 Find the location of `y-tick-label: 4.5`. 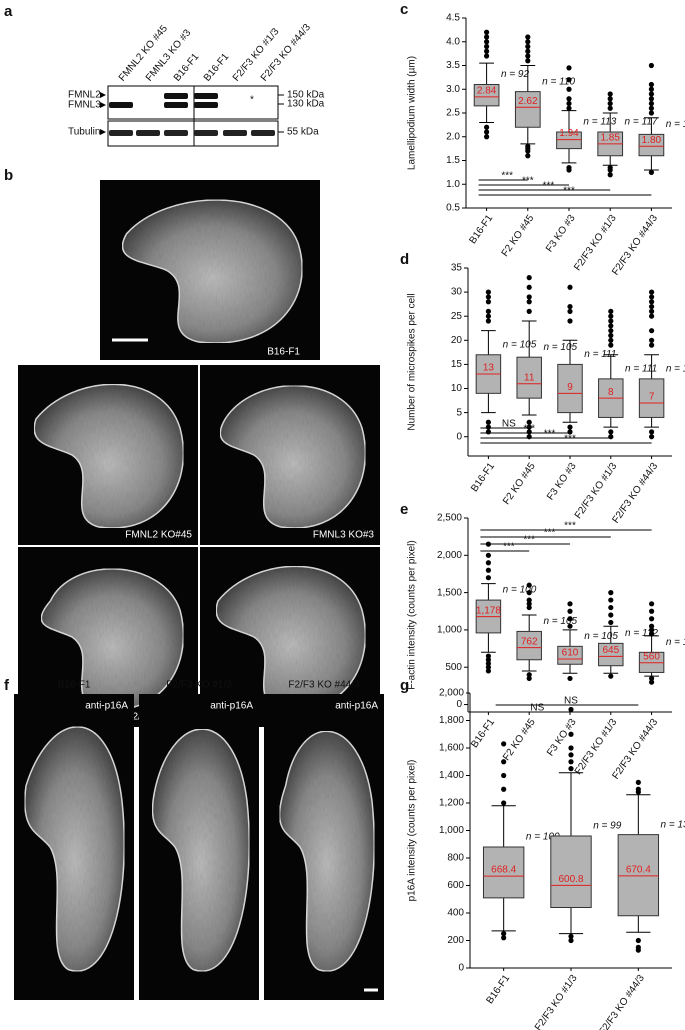

y-tick-label: 4.5 is located at coordinates (453, 18).